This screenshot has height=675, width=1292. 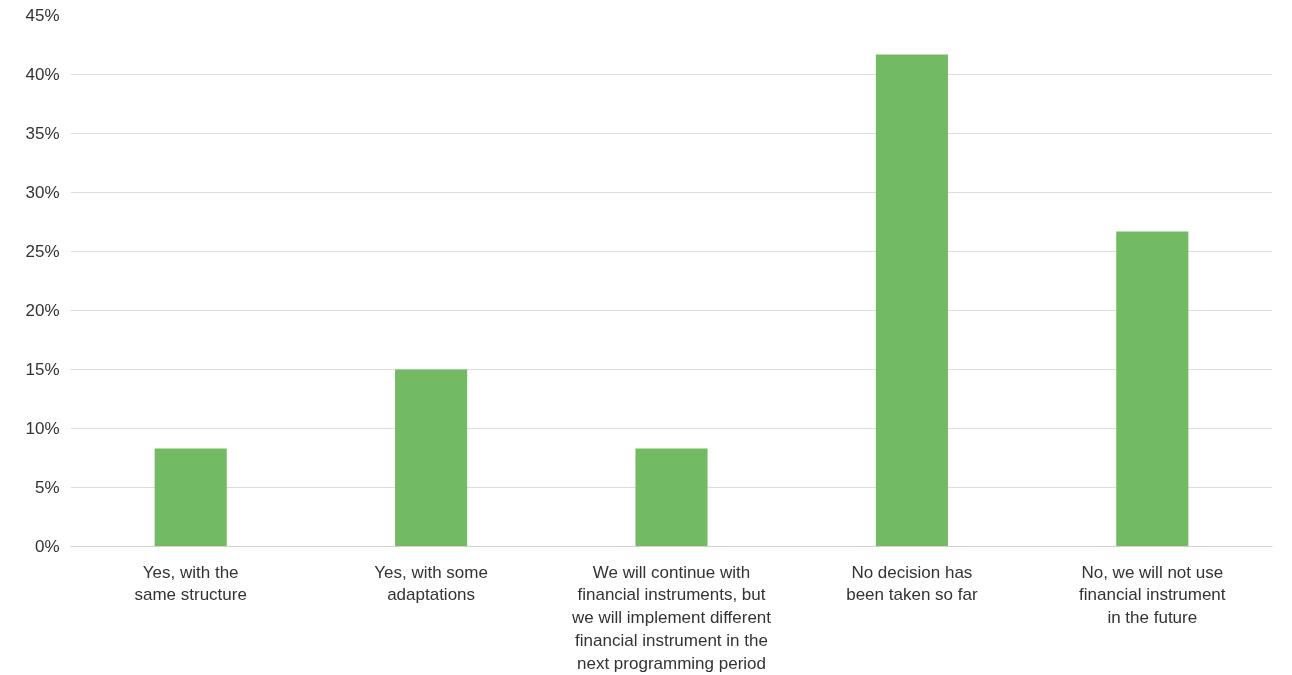 What do you see at coordinates (47, 487) in the screenshot?
I see `y-tick-label: 5%` at bounding box center [47, 487].